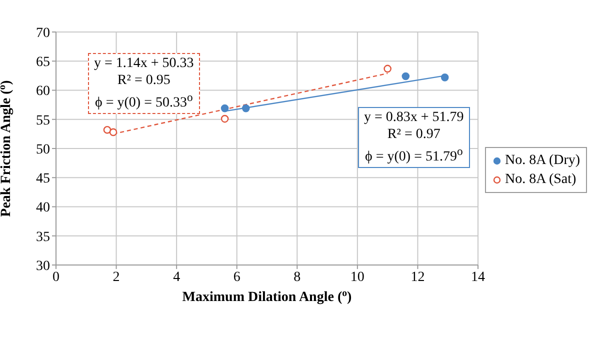 The height and width of the screenshot is (345, 600). What do you see at coordinates (56, 277) in the screenshot?
I see `x-tick-label: 0` at bounding box center [56, 277].